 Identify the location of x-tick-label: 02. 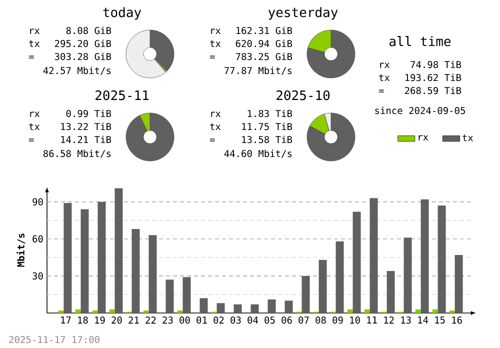
(219, 320).